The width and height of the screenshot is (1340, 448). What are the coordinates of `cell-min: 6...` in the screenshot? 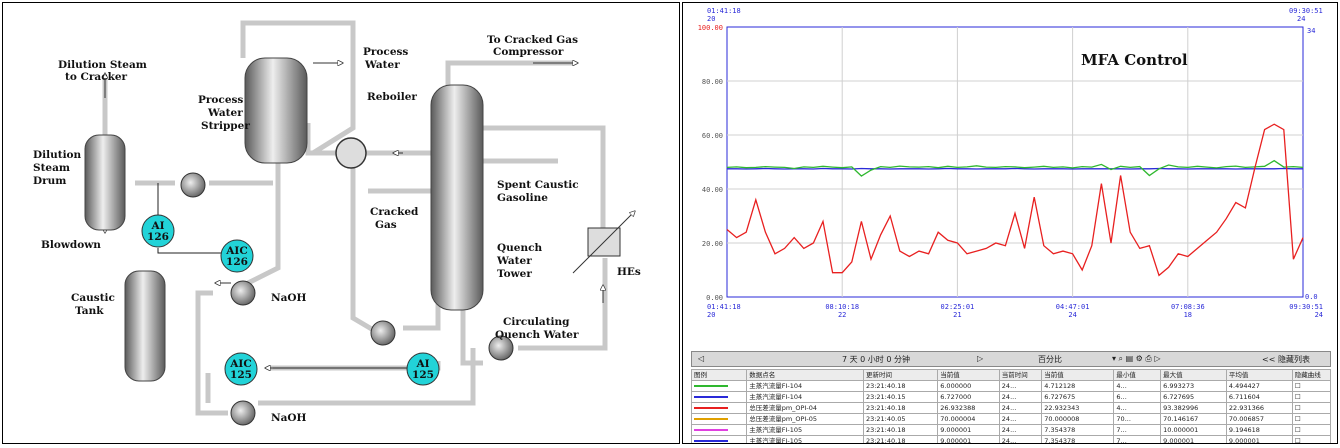 It's located at (1137, 397).